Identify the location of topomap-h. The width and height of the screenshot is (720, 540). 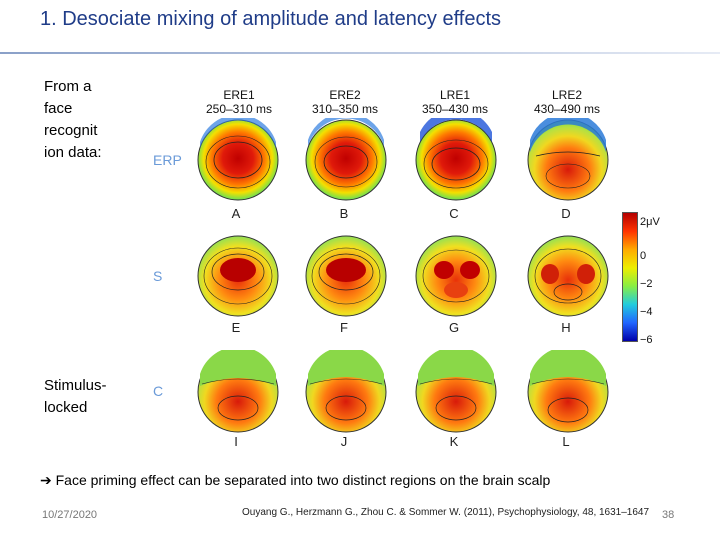
(568, 276).